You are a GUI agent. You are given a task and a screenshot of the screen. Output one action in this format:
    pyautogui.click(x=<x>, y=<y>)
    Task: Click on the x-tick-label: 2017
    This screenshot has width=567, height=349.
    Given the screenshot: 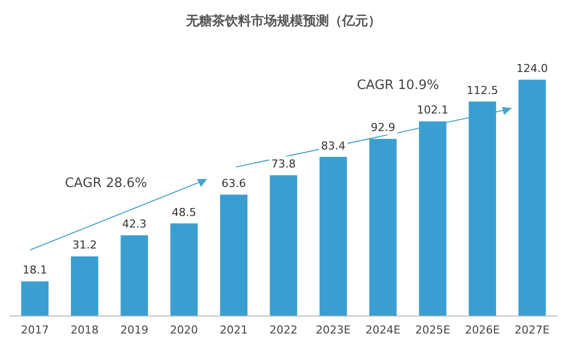 What is the action you would take?
    pyautogui.click(x=34, y=329)
    